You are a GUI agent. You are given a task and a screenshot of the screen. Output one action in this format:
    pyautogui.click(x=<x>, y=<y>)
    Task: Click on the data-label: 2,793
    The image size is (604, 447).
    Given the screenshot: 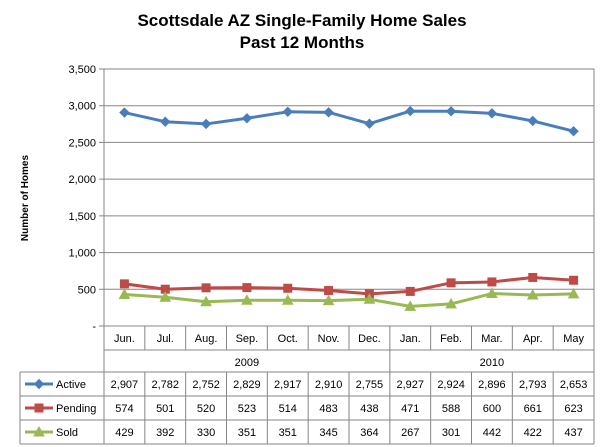 What is the action you would take?
    pyautogui.click(x=533, y=385)
    